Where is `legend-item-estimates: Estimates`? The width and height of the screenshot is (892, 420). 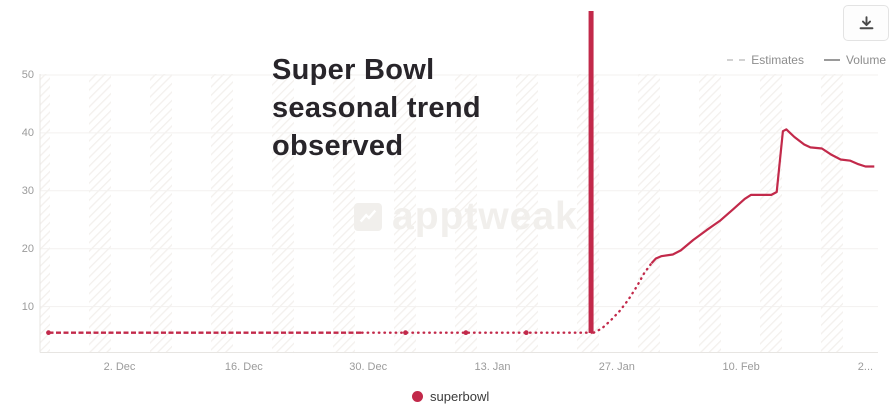 legend-item-estimates: Estimates is located at coordinates (765, 60).